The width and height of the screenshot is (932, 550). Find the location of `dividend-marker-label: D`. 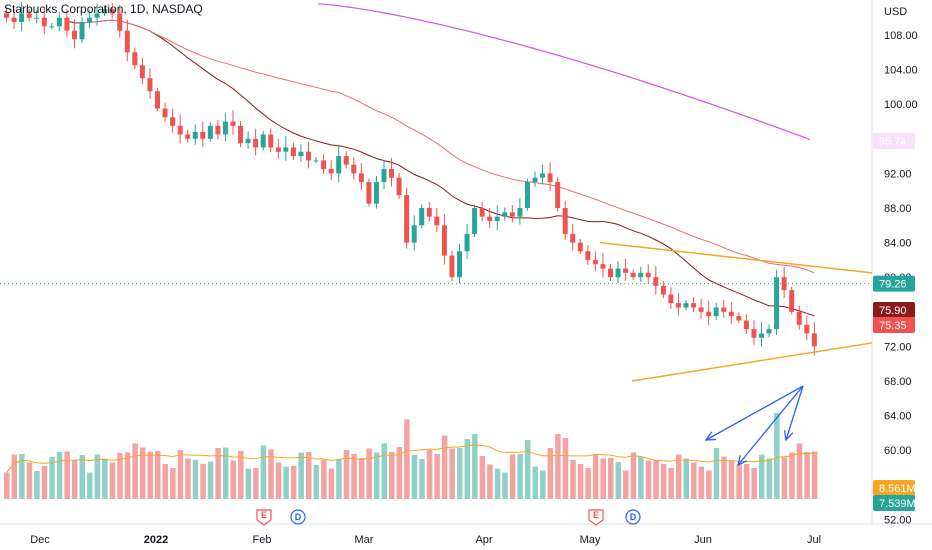

dividend-marker-label: D is located at coordinates (633, 517).